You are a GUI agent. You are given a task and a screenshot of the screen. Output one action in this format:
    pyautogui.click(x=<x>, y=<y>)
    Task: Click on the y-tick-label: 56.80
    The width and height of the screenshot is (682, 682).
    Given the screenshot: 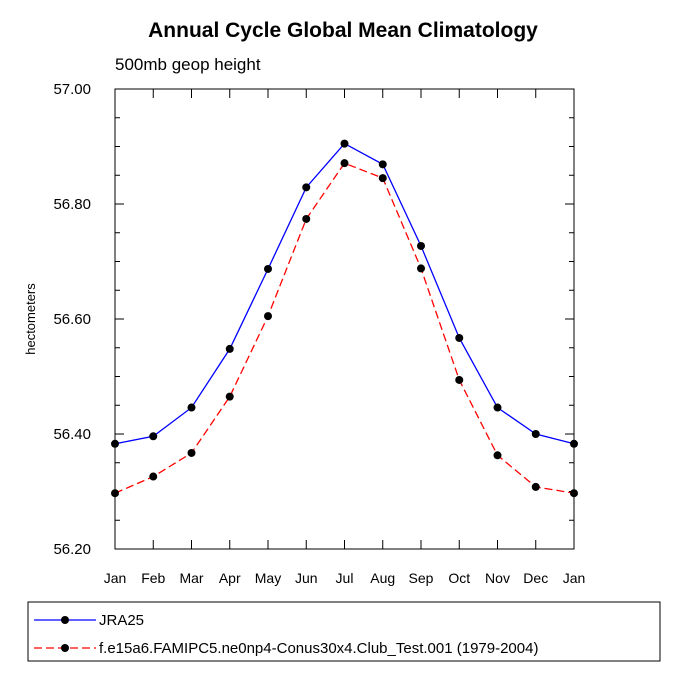 What is the action you would take?
    pyautogui.click(x=72, y=204)
    